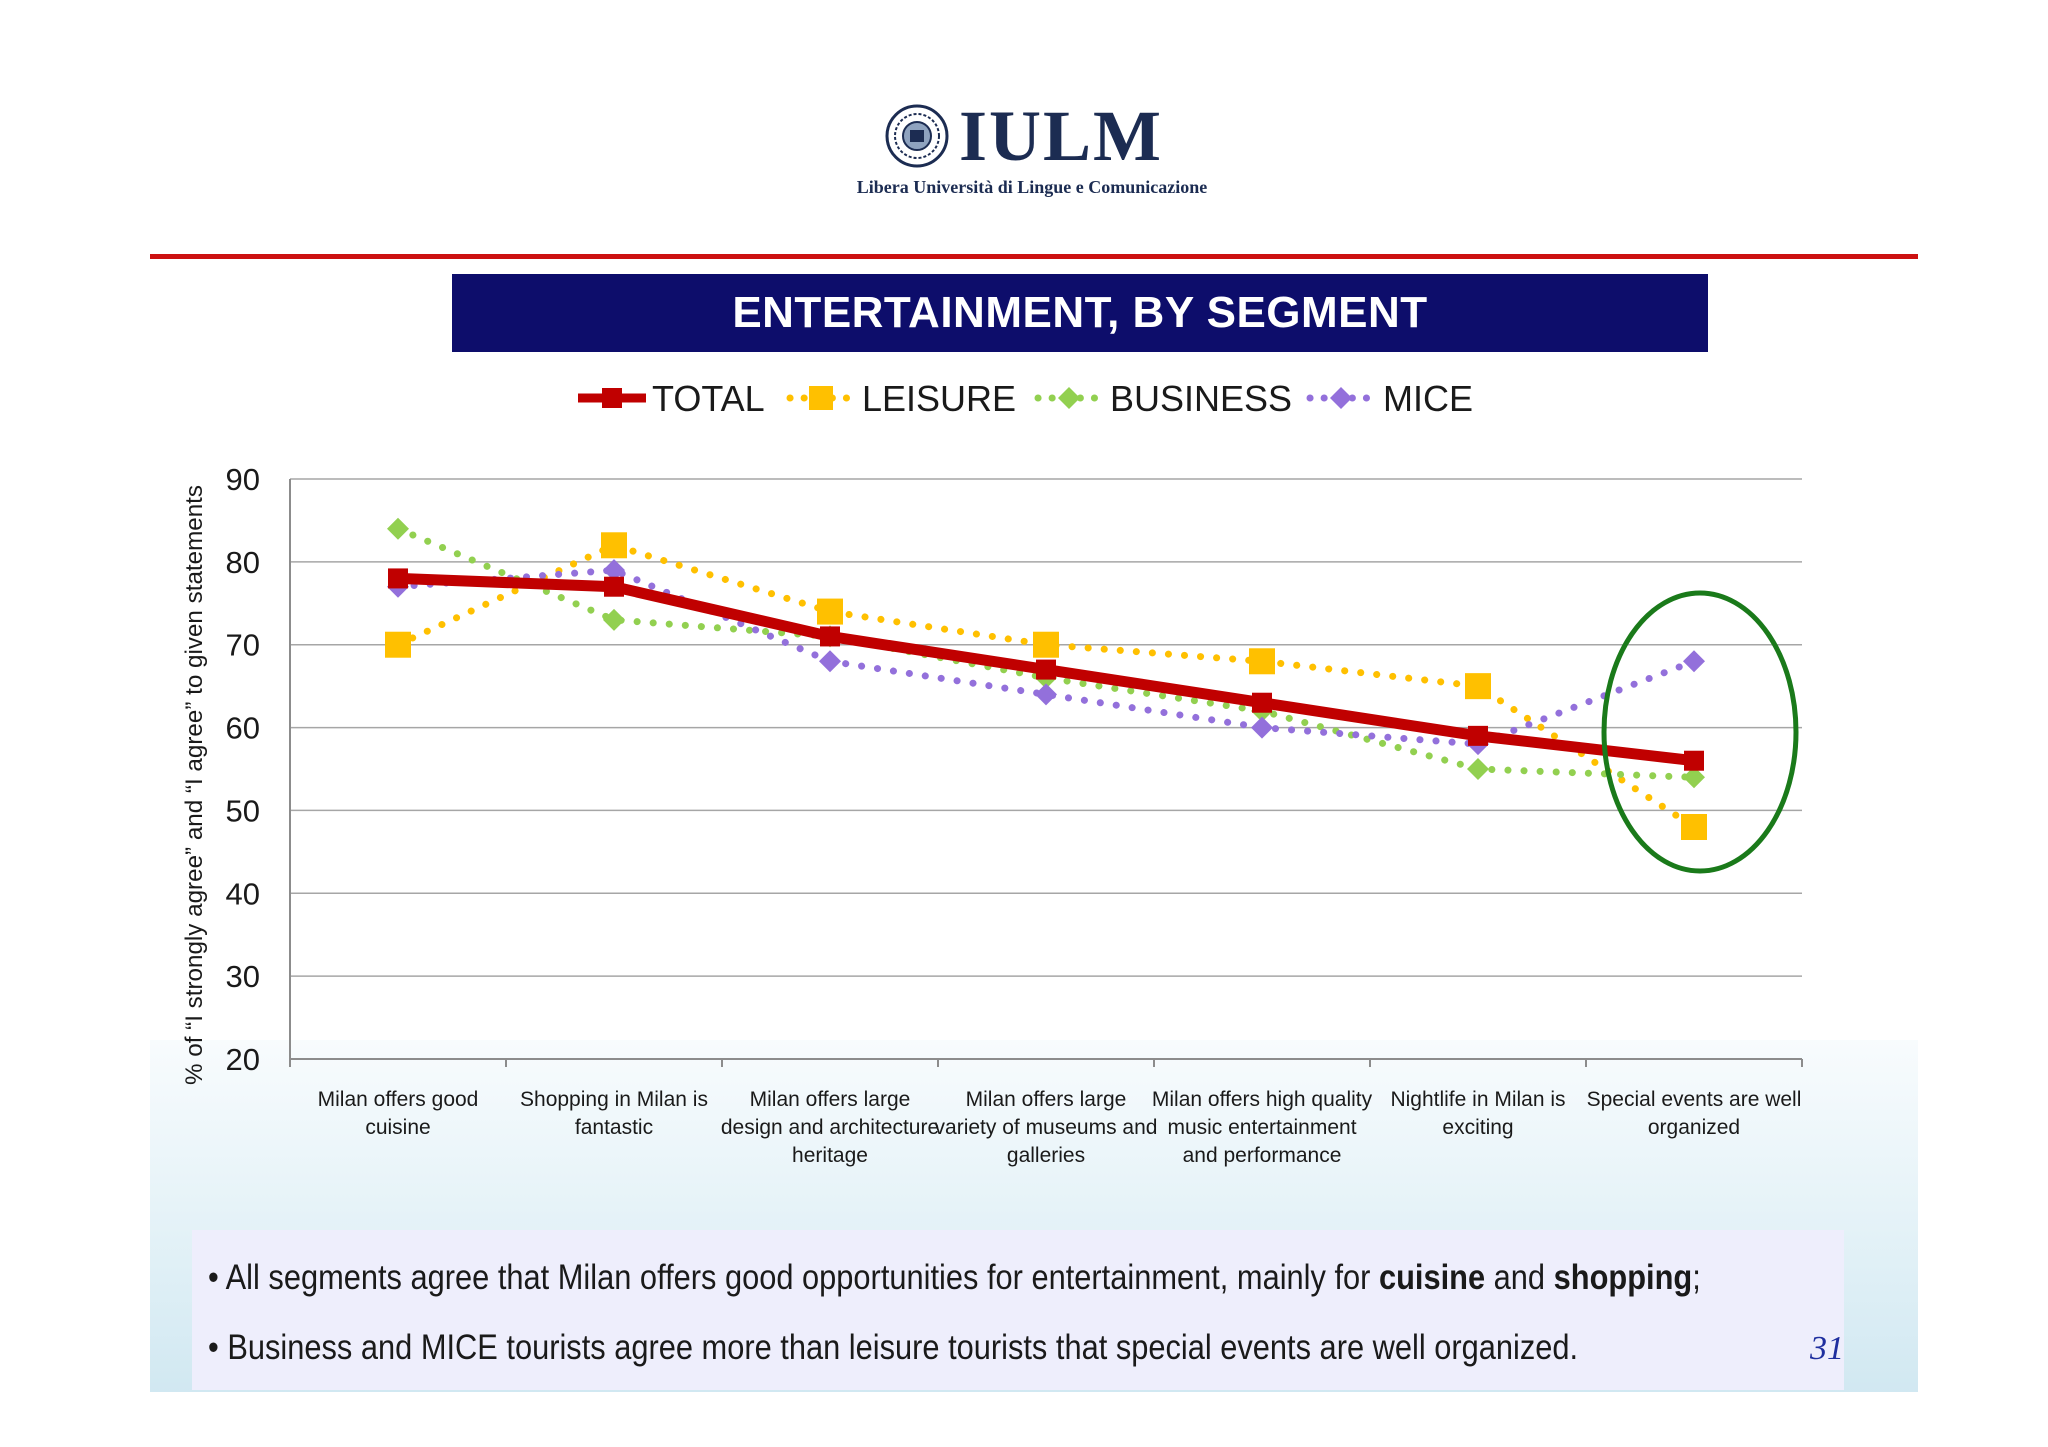  What do you see at coordinates (1700, 732) in the screenshot?
I see `highlight-ellipse` at bounding box center [1700, 732].